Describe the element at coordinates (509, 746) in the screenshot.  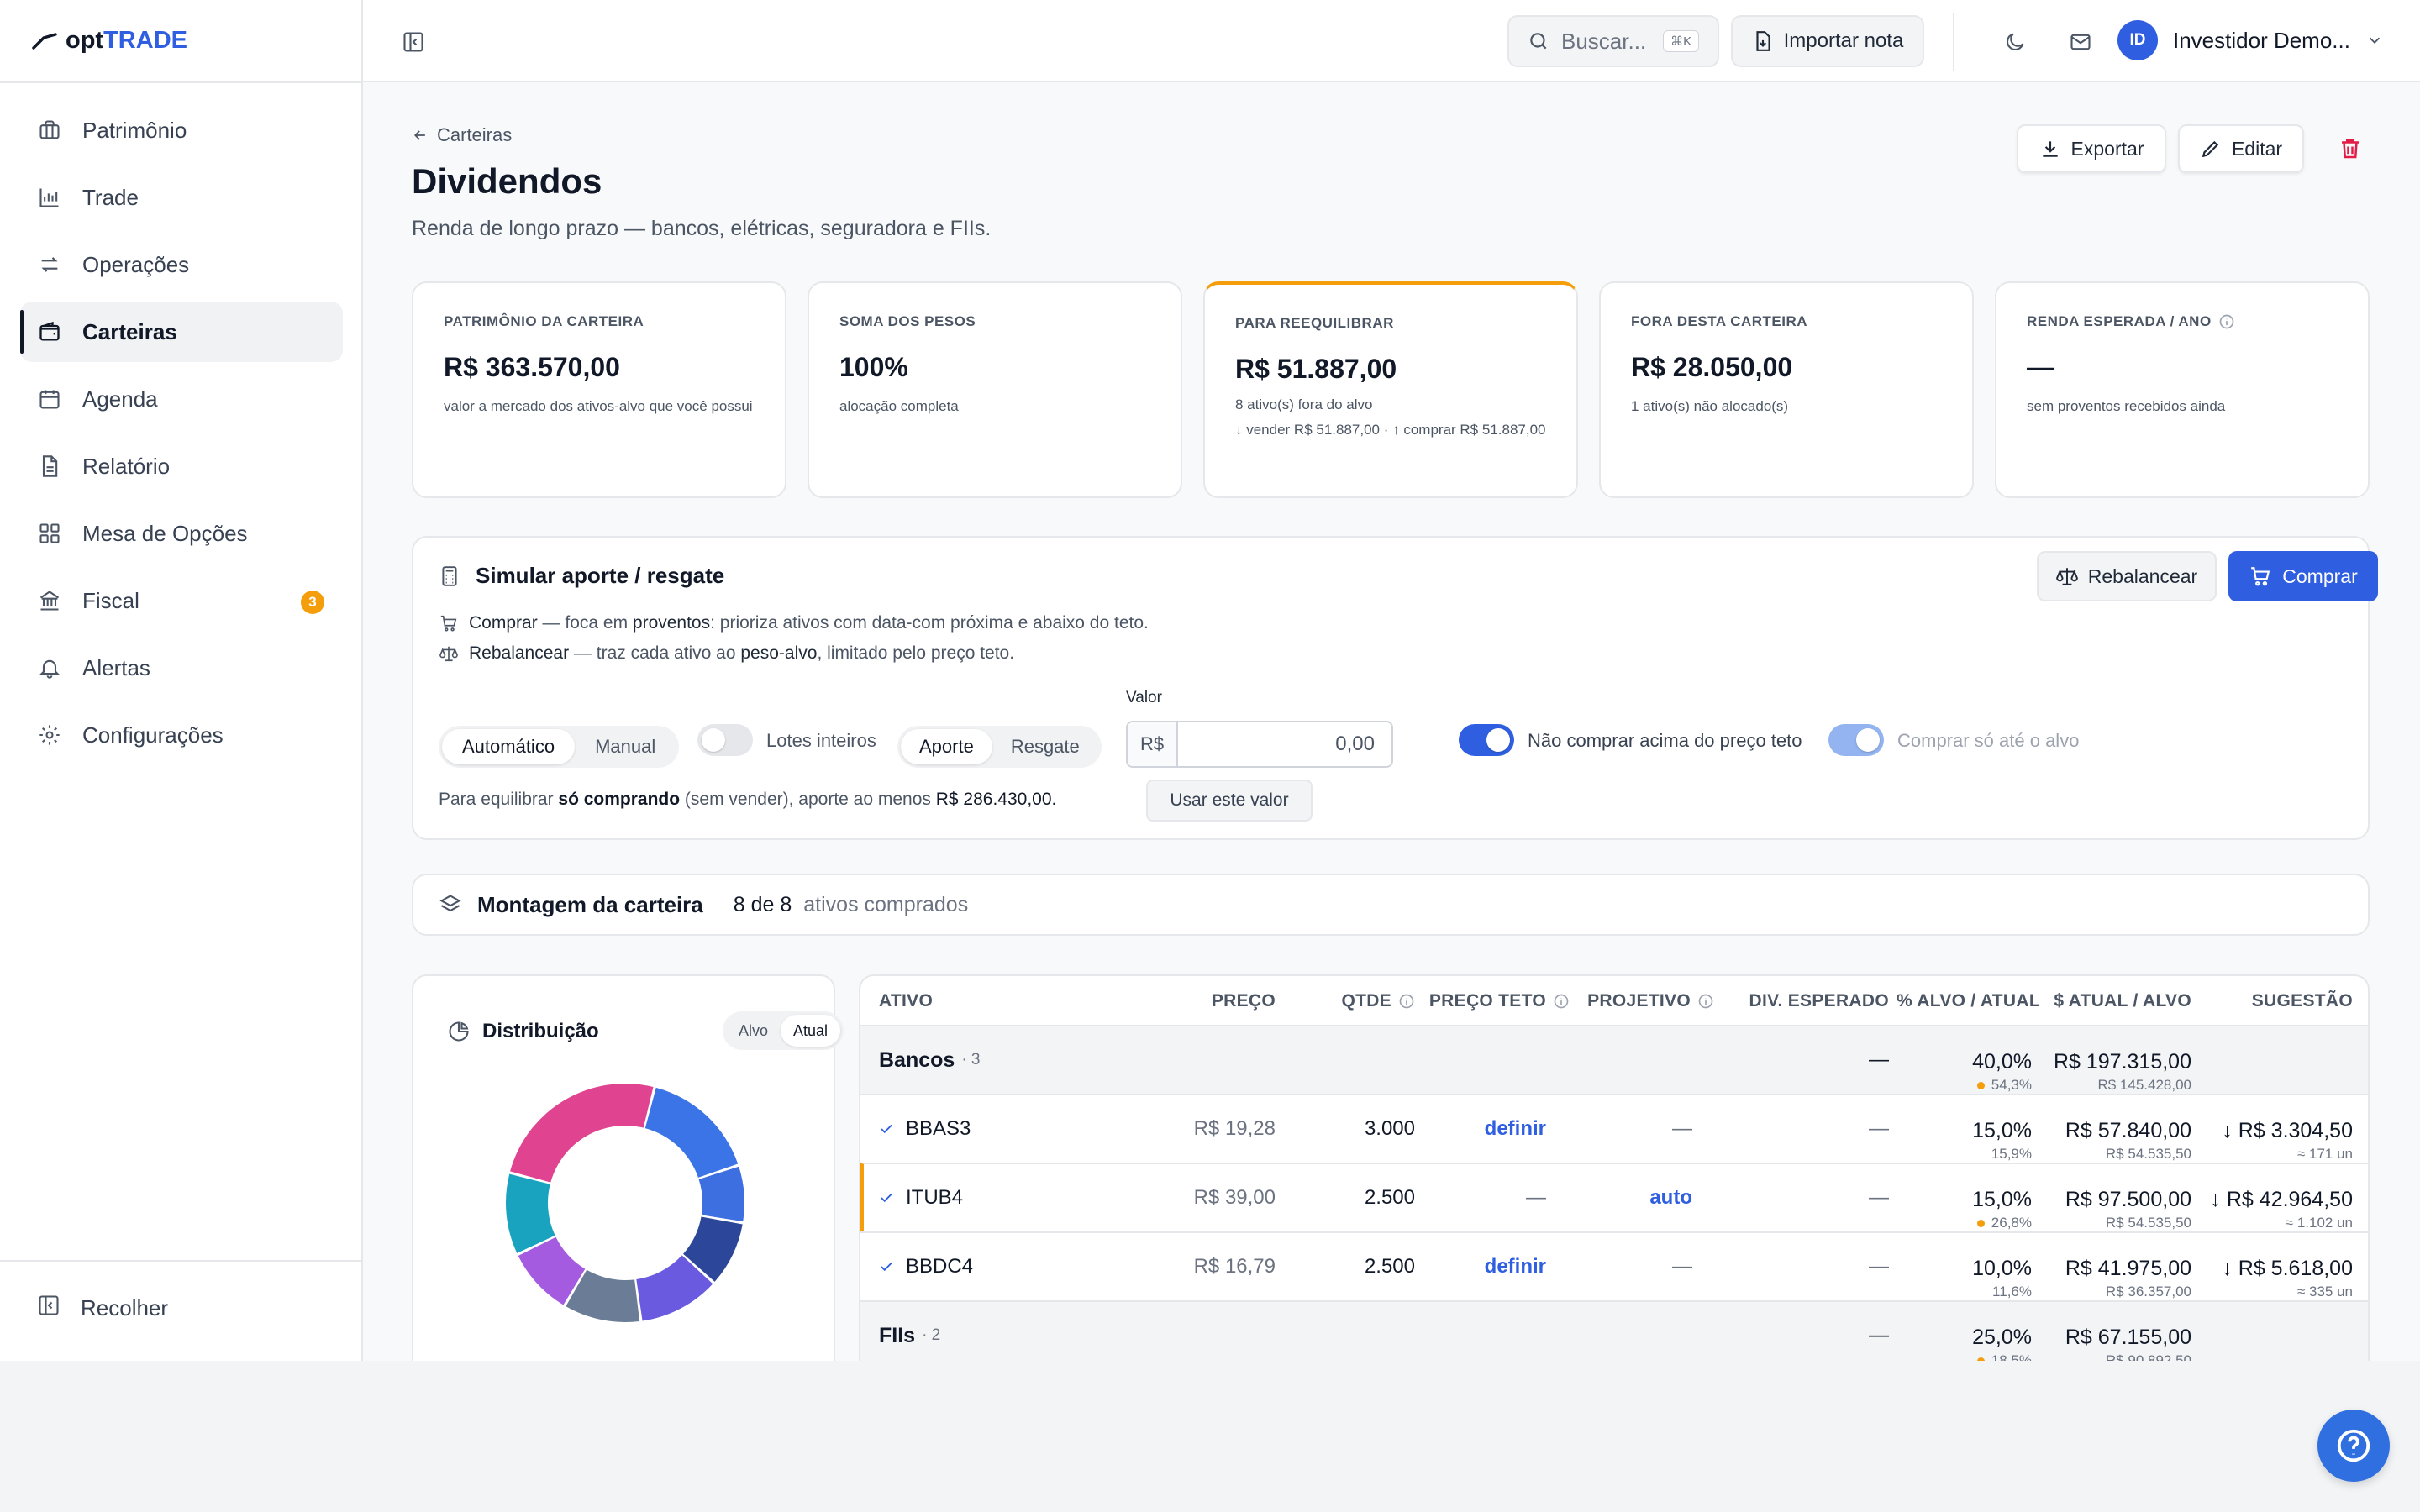
I see `mode-auto-option: Automático` at that location.